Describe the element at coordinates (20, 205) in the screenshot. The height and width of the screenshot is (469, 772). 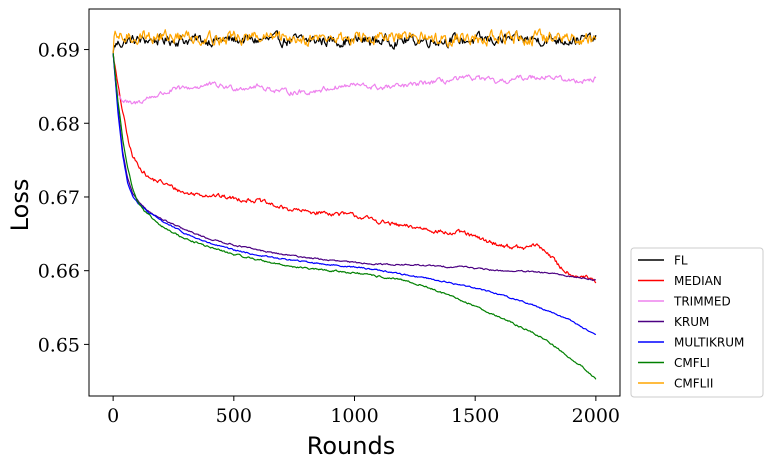
I see `y-axis-label: Loss` at that location.